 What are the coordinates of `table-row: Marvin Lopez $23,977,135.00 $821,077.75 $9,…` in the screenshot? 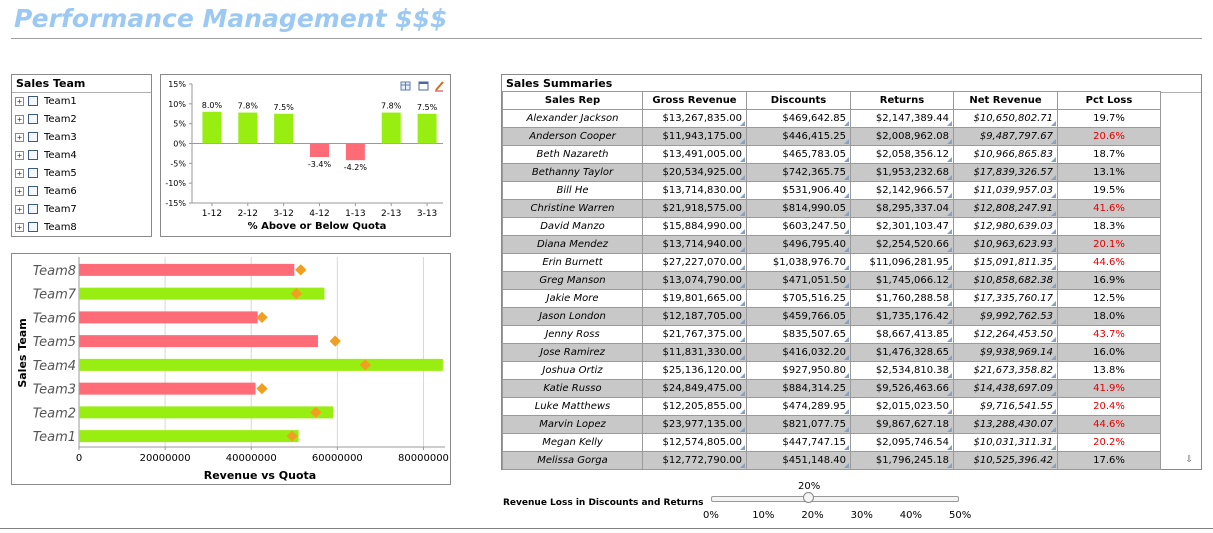 It's located at (831, 424).